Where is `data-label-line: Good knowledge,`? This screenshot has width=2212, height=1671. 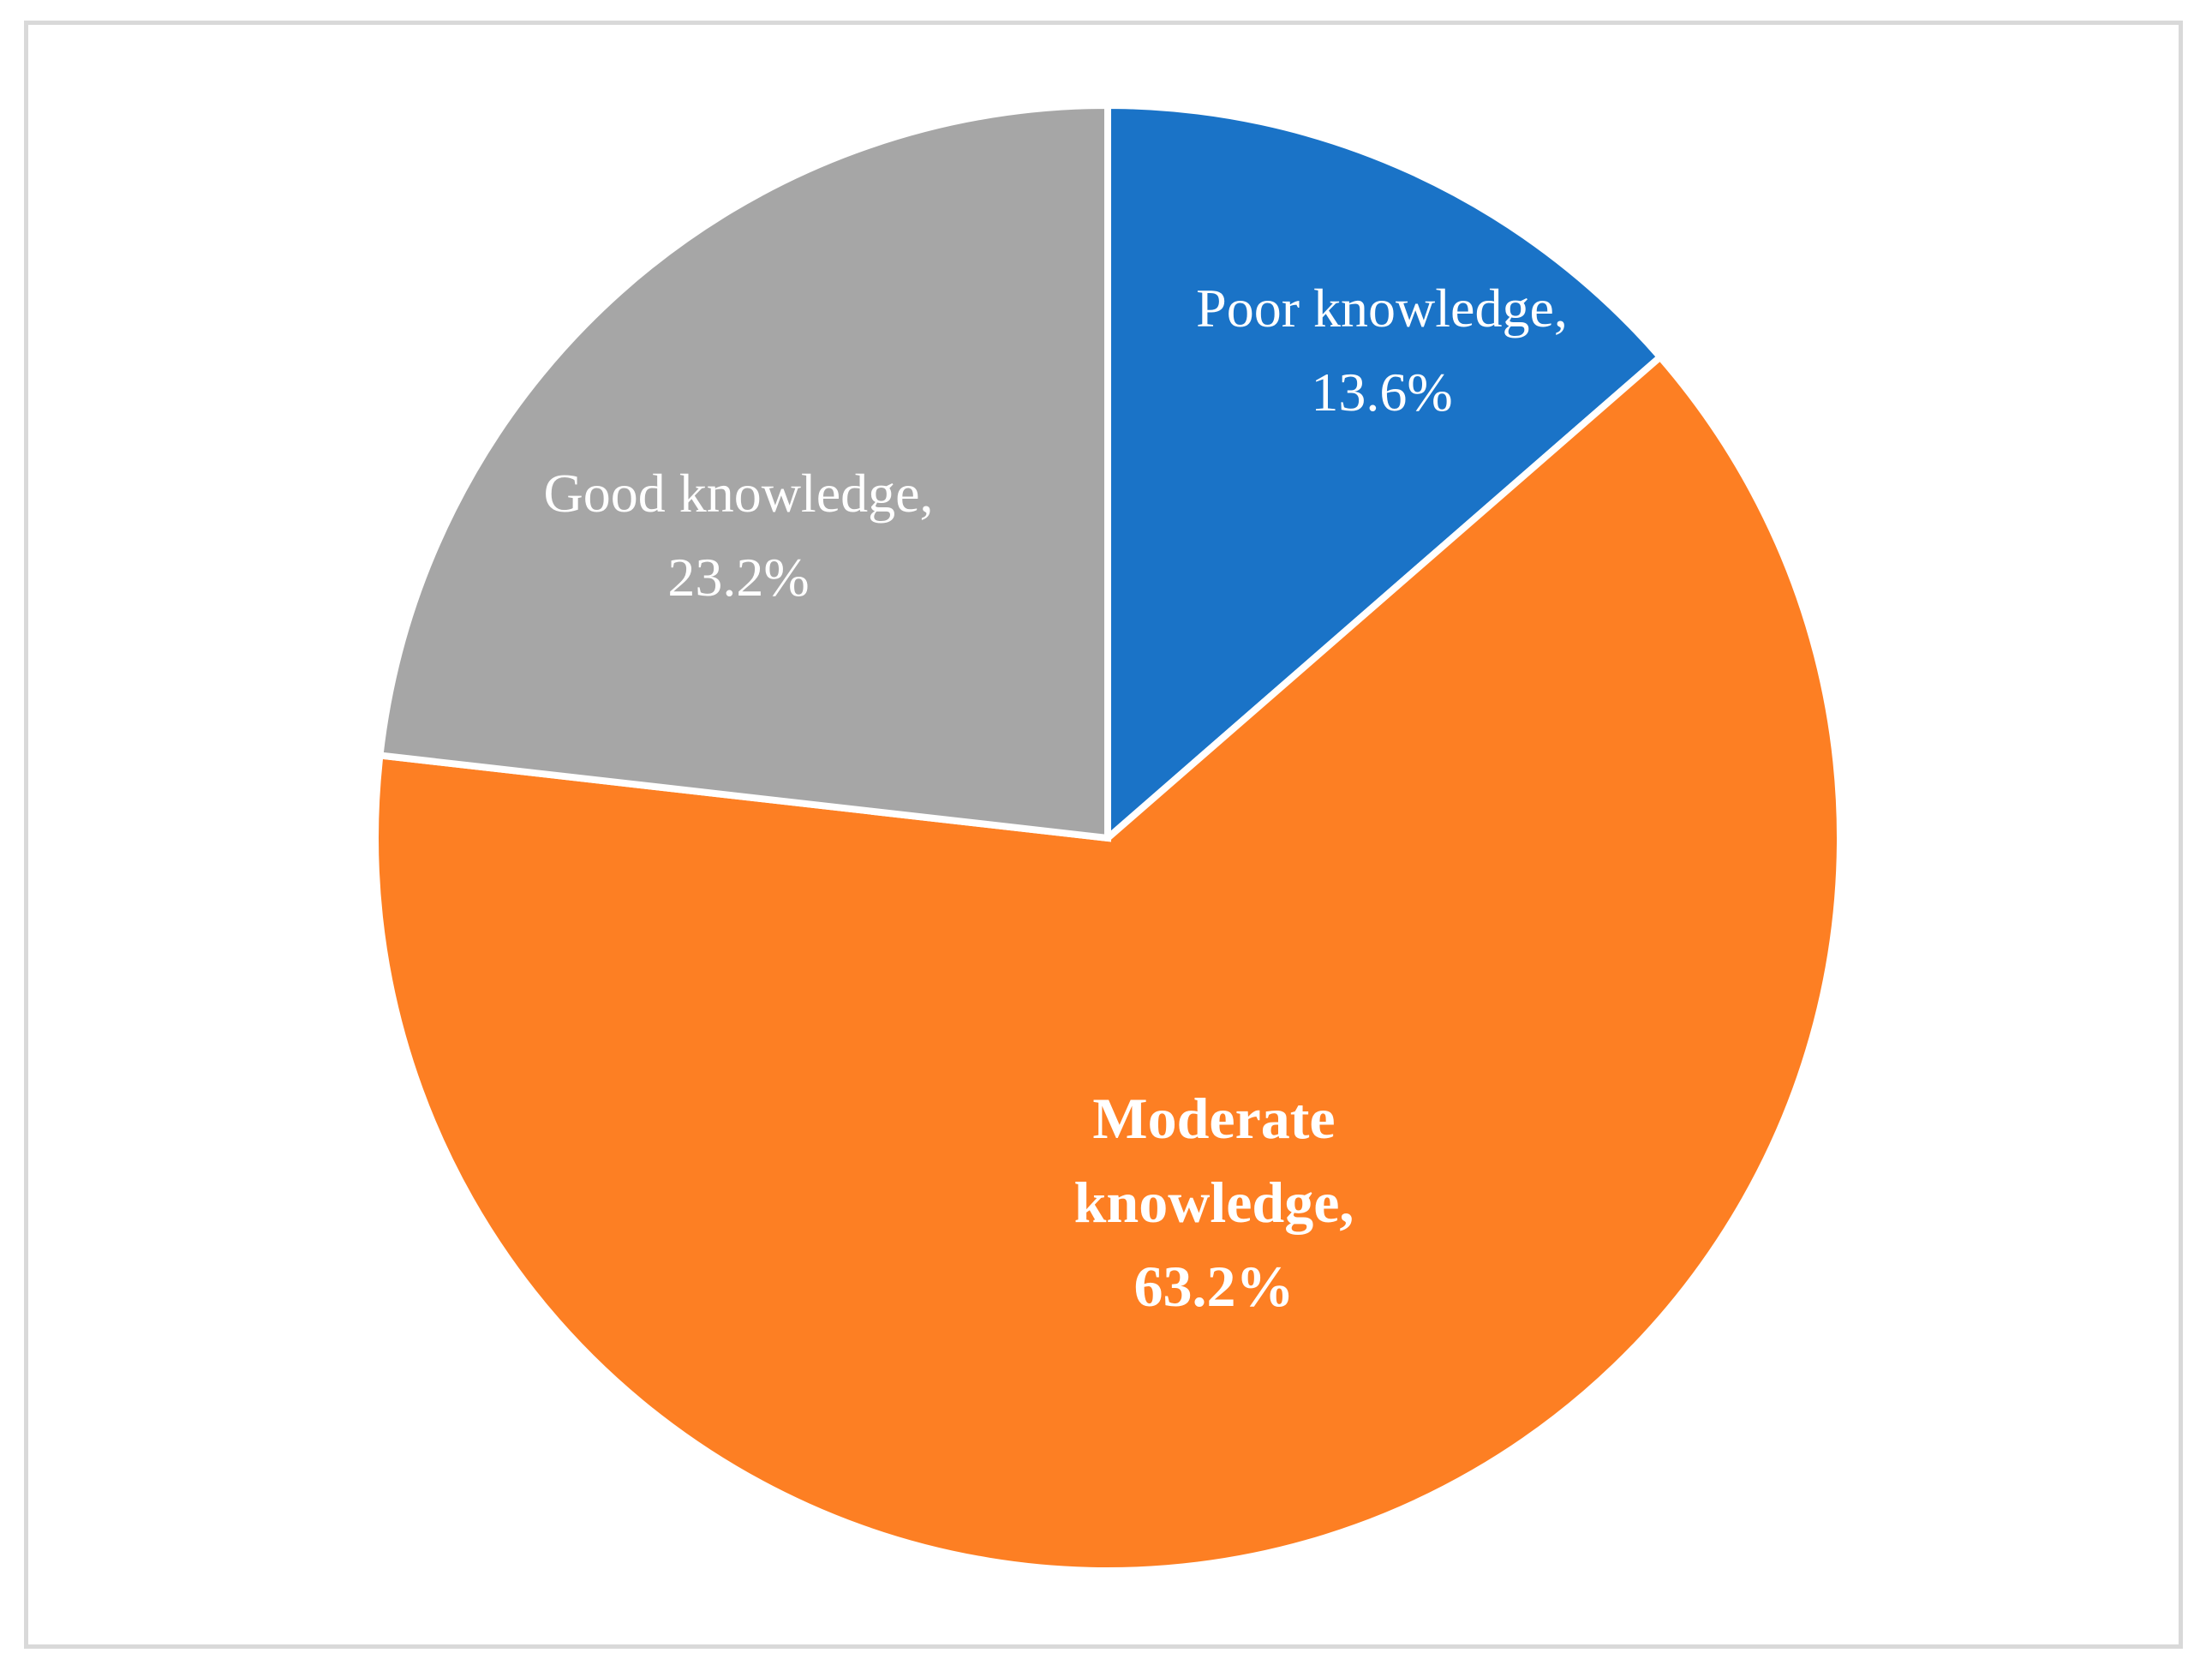
data-label-line: Good knowledge, is located at coordinates (738, 493).